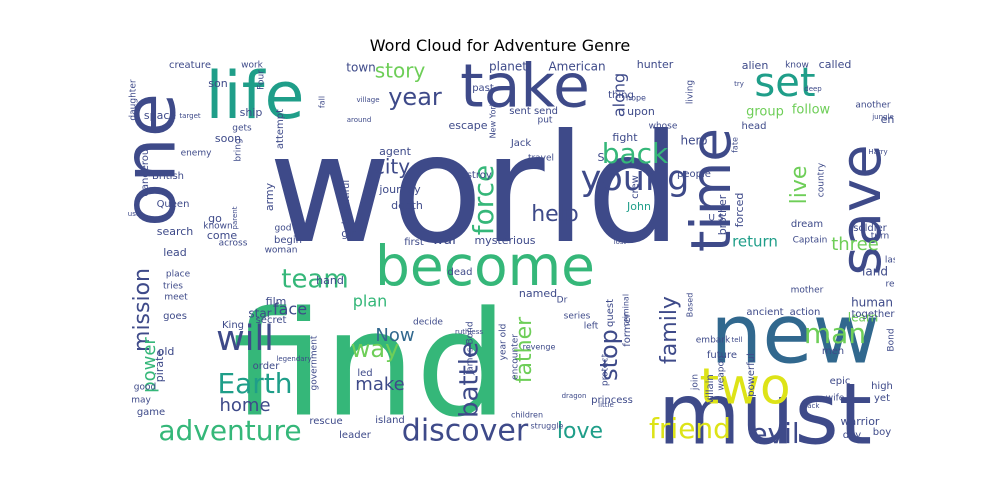 This screenshot has width=1000, height=500. I want to click on word-two: two, so click(744, 387).